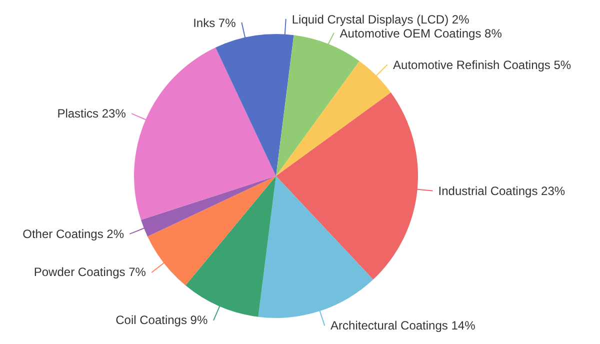 This screenshot has height=344, width=600. What do you see at coordinates (214, 23) in the screenshot?
I see `slice-label: Inks 7%` at bounding box center [214, 23].